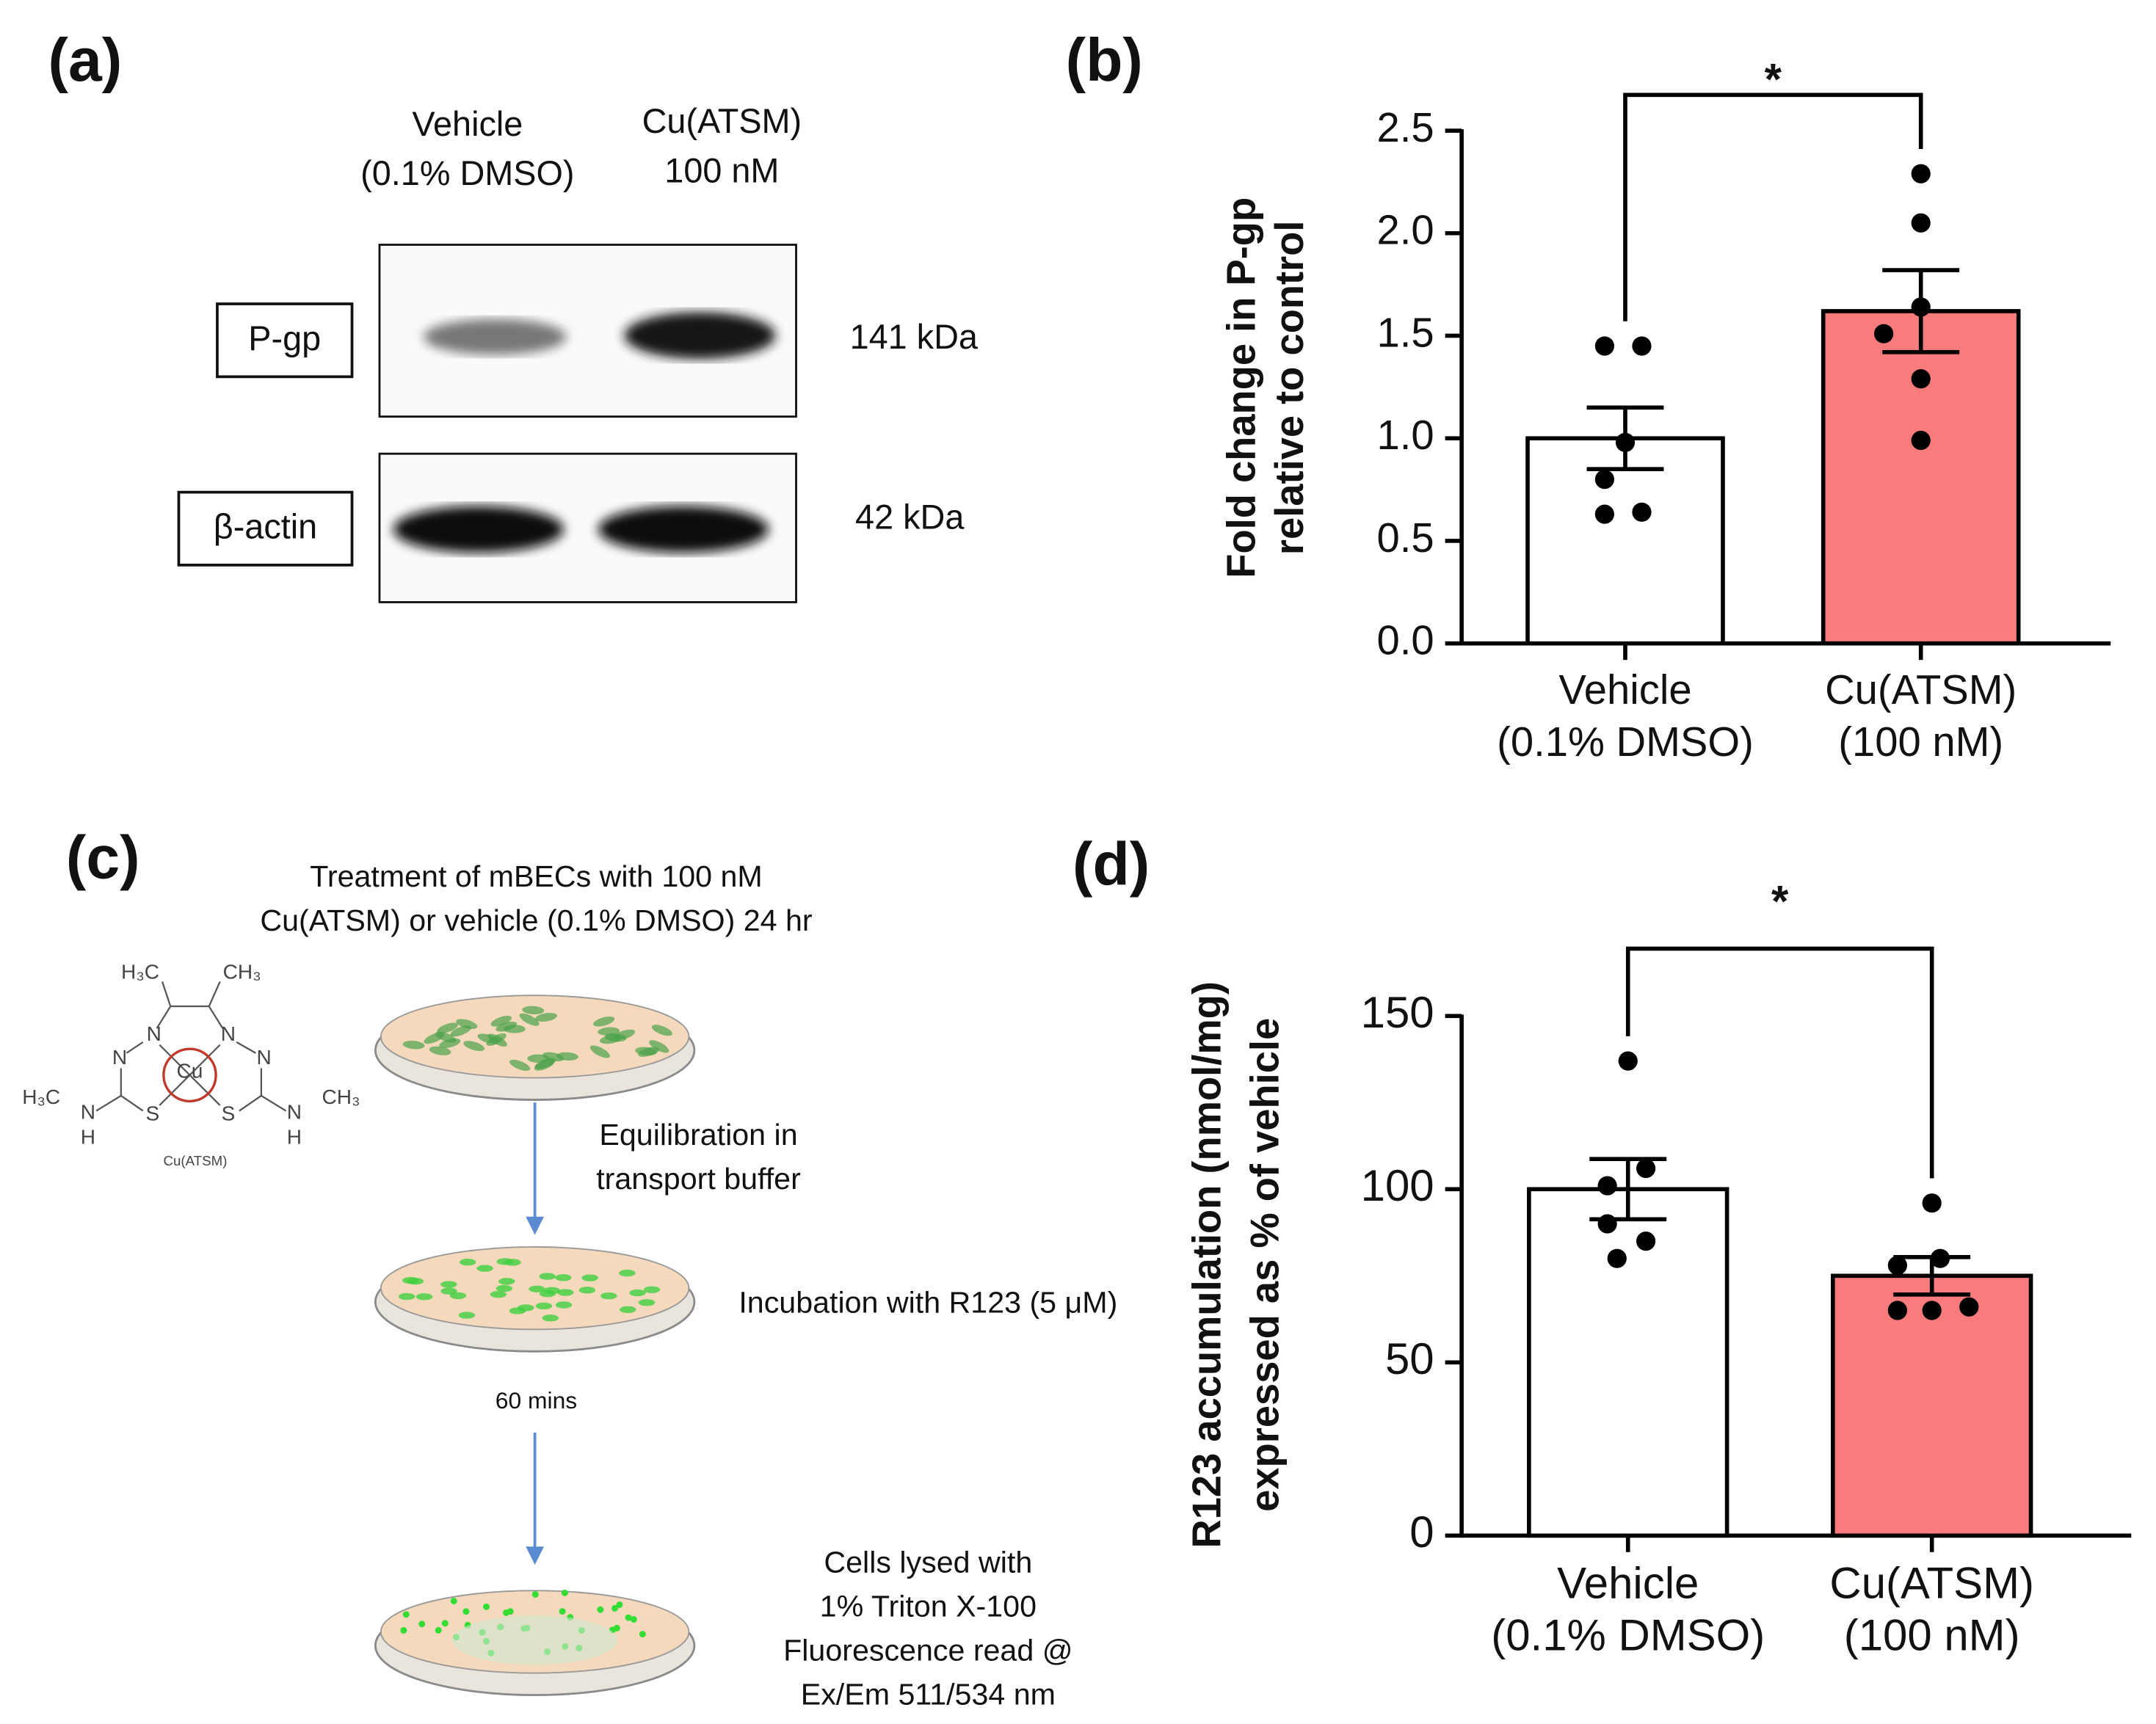  I want to click on dish-media, so click(535, 1036).